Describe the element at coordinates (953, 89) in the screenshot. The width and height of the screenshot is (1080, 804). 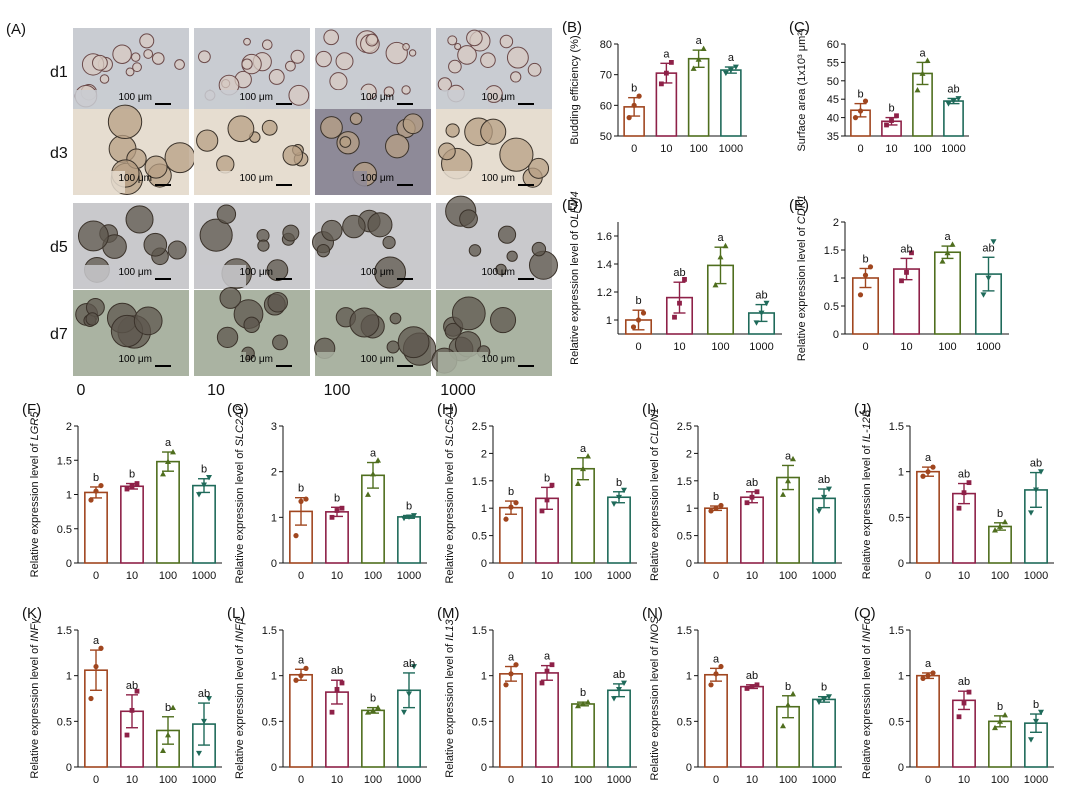
I see `significance-letter: ab` at that location.